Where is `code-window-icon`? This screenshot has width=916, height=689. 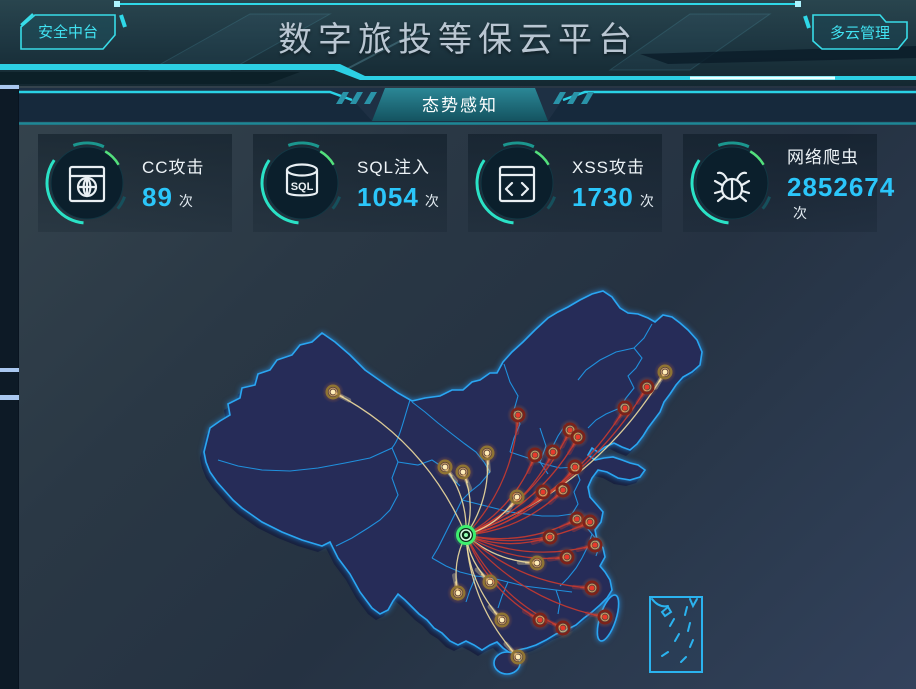 code-window-icon is located at coordinates (517, 183).